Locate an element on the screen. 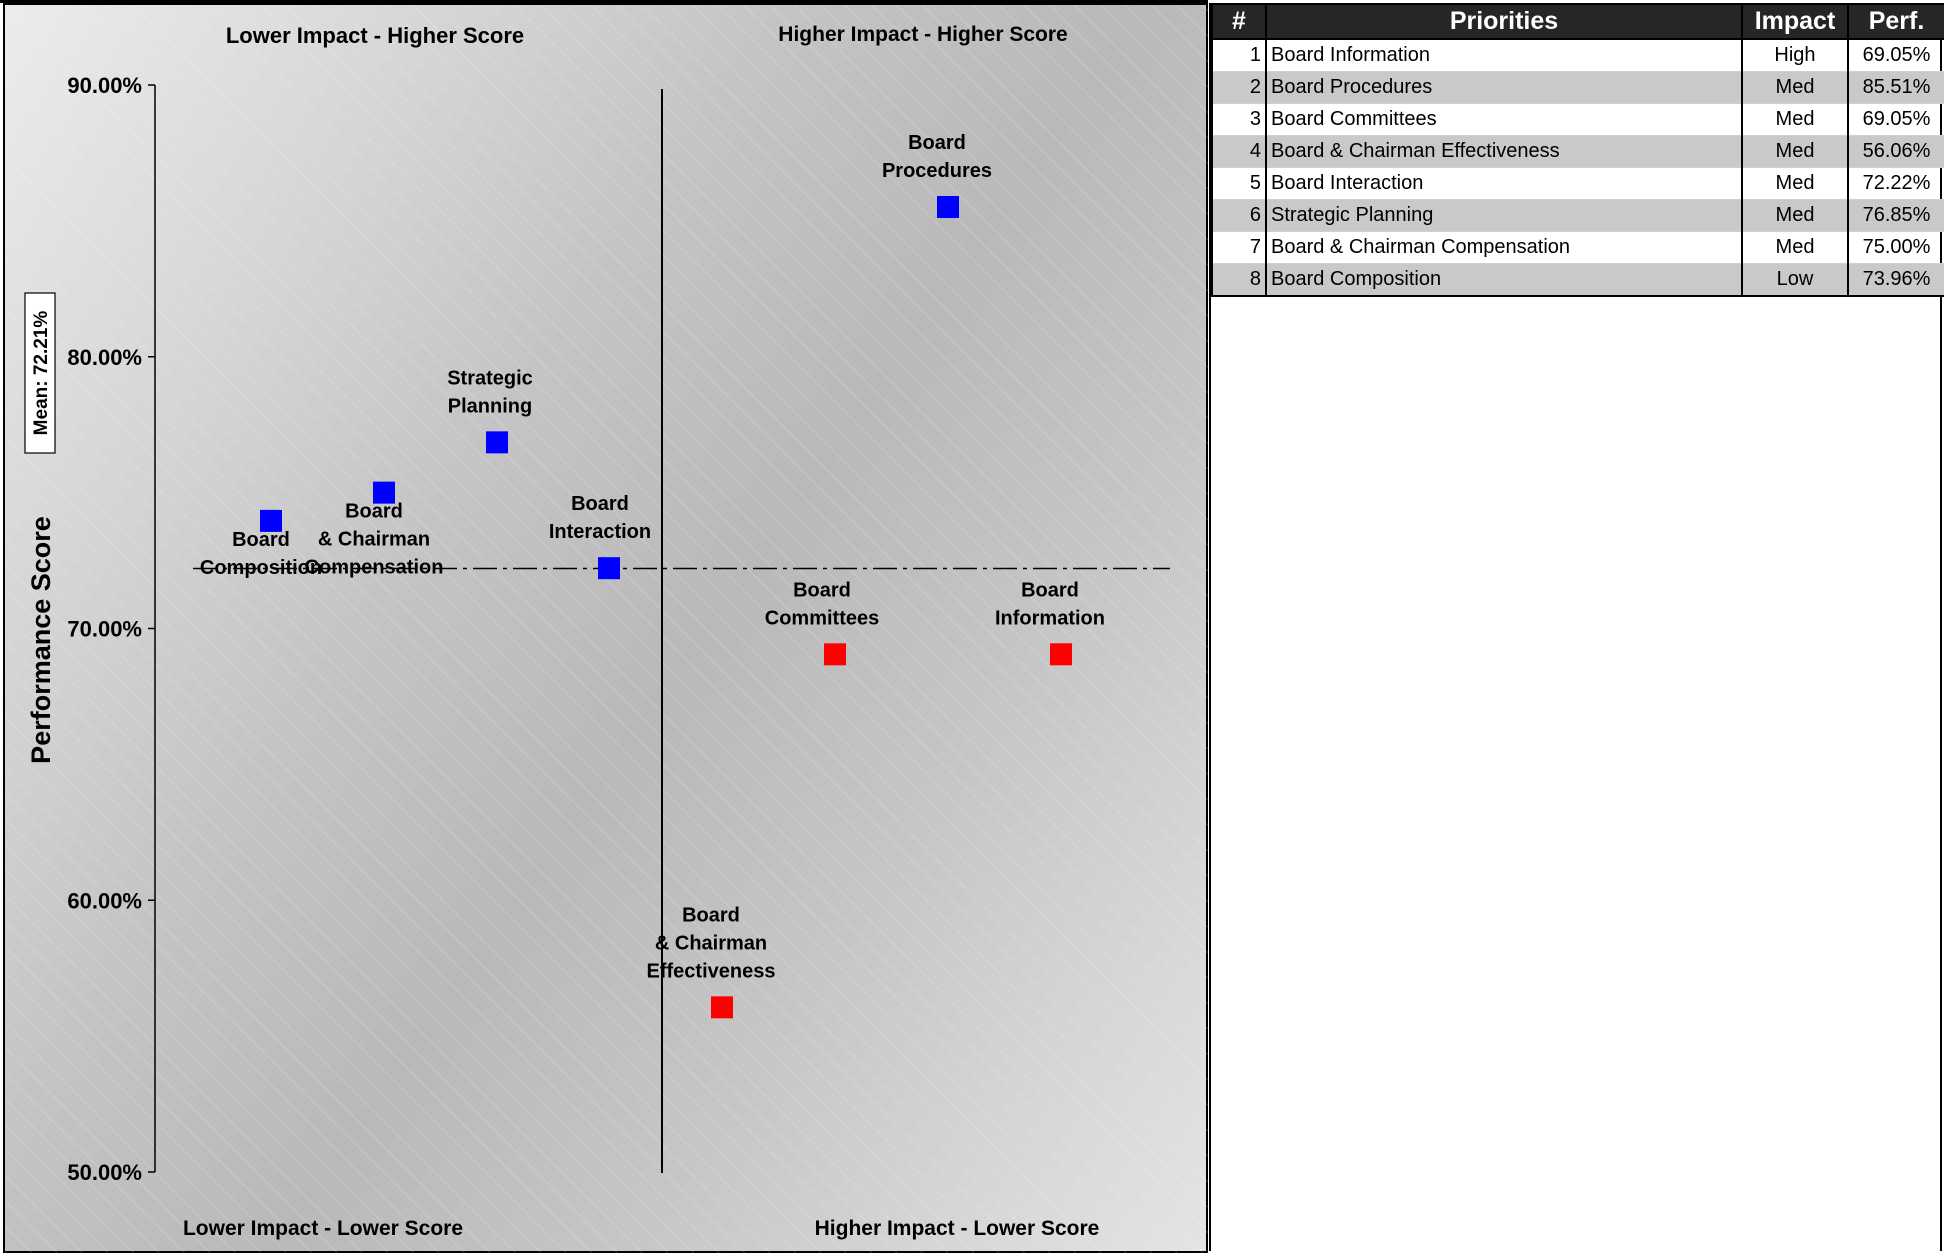  table-row: 1 Board Information High 69.05% is located at coordinates (1577, 55).